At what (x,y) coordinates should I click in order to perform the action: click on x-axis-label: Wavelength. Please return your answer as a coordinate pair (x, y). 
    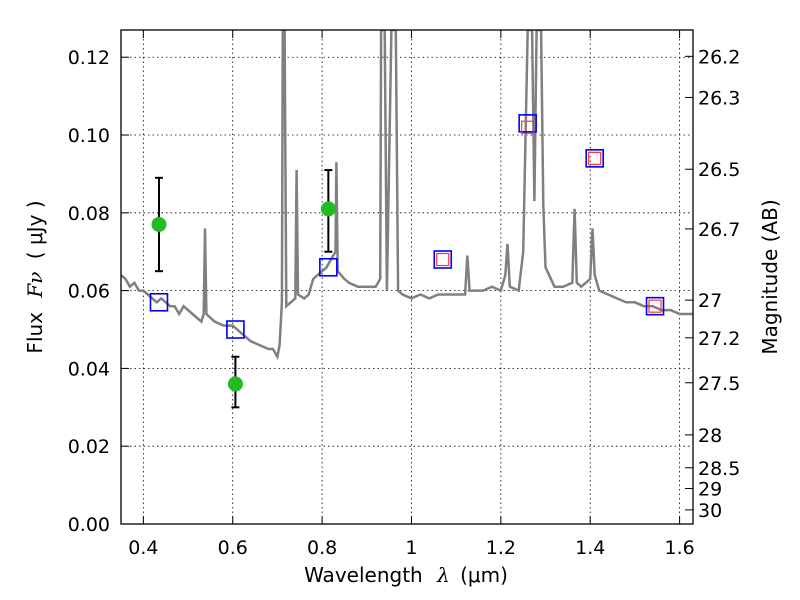
    Looking at the image, I should click on (363, 575).